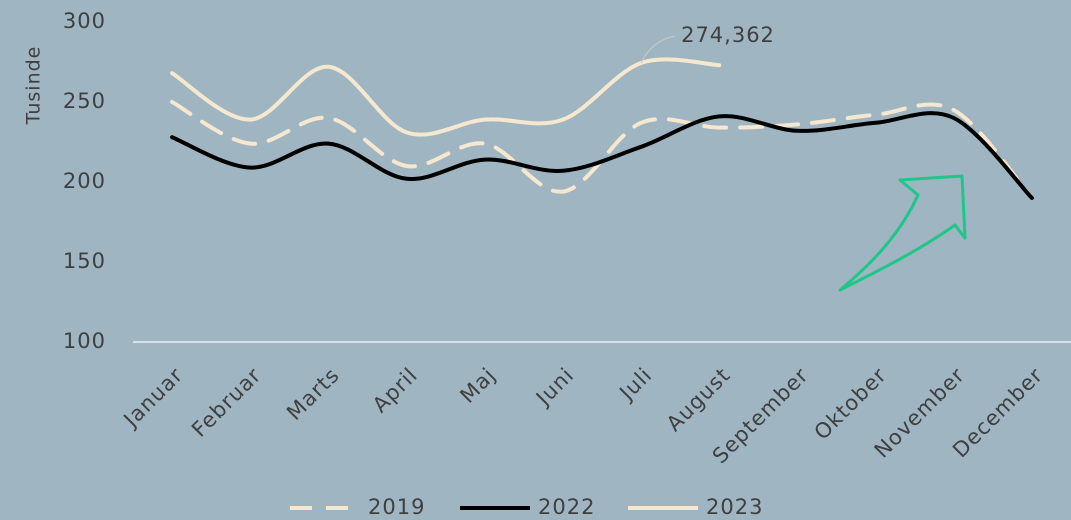 The width and height of the screenshot is (1071, 520). What do you see at coordinates (84, 341) in the screenshot?
I see `y-tick-label: 100` at bounding box center [84, 341].